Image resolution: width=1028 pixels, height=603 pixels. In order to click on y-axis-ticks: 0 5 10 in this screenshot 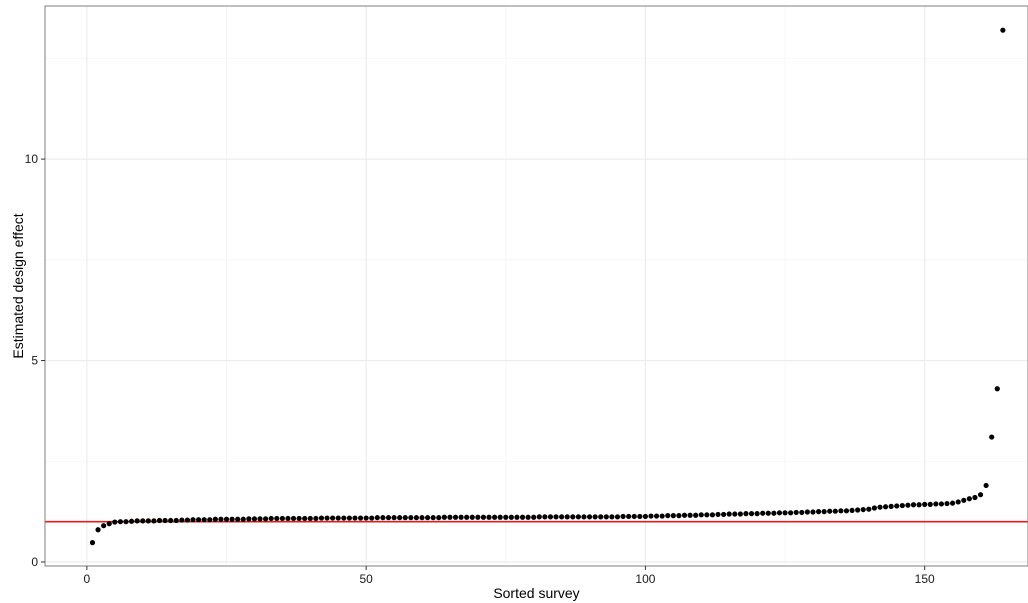, I will do `click(35, 360)`.